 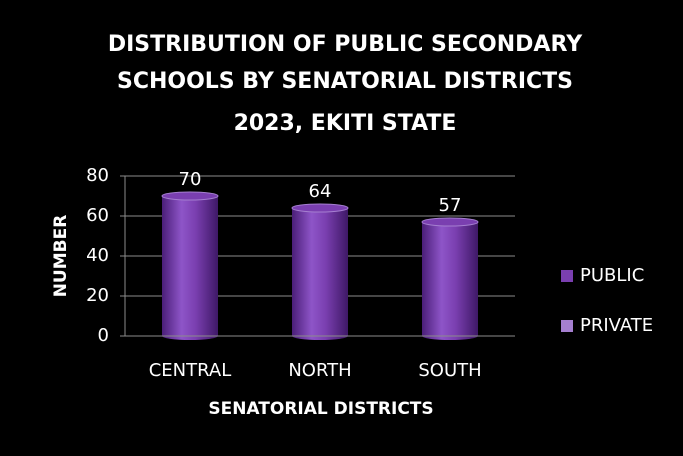 What do you see at coordinates (319, 370) in the screenshot?
I see `x-tick-label: NORTH` at bounding box center [319, 370].